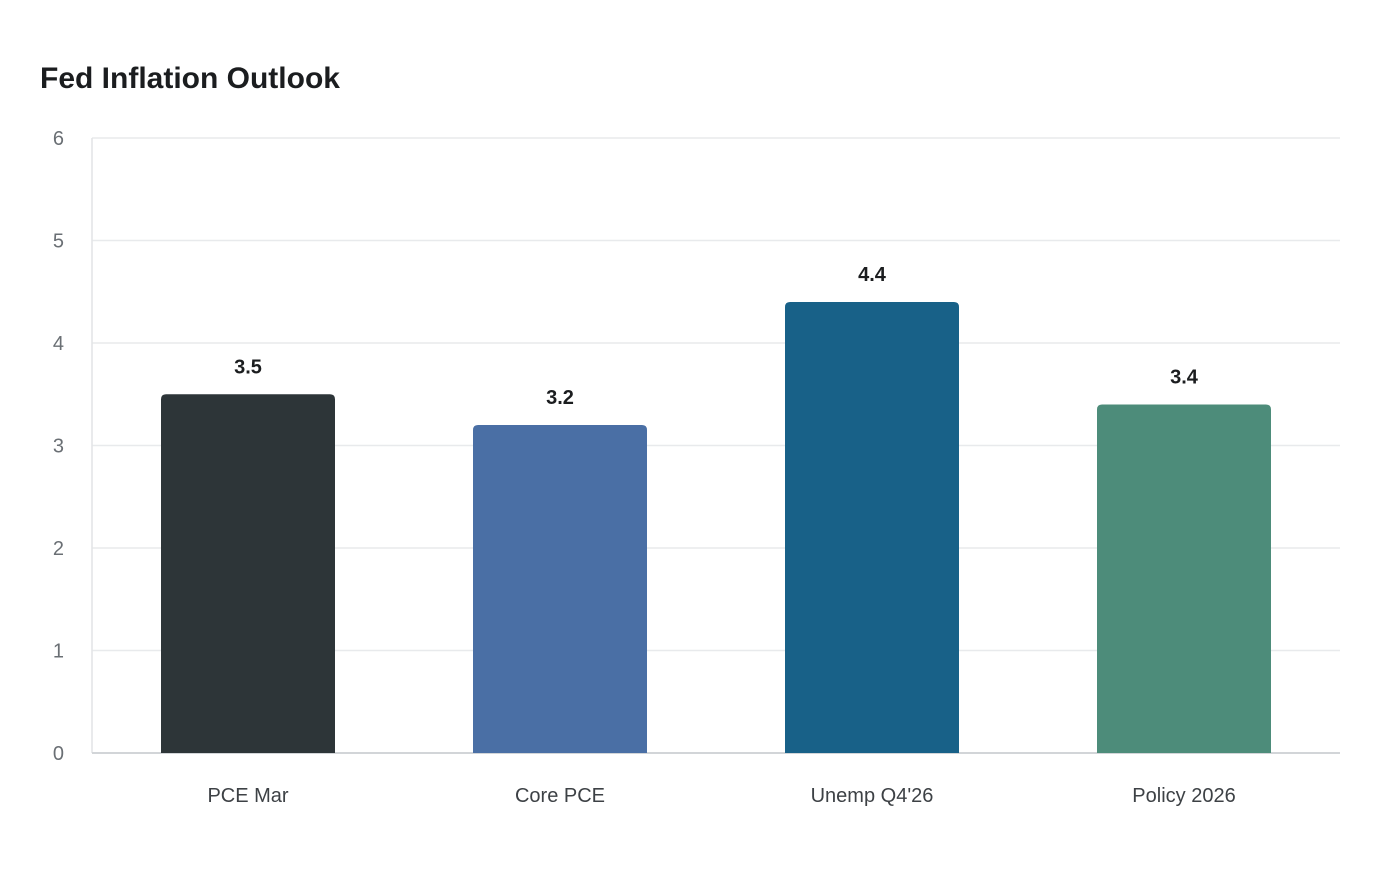  I want to click on chart-title: Fed Inflation Outlook, so click(190, 78).